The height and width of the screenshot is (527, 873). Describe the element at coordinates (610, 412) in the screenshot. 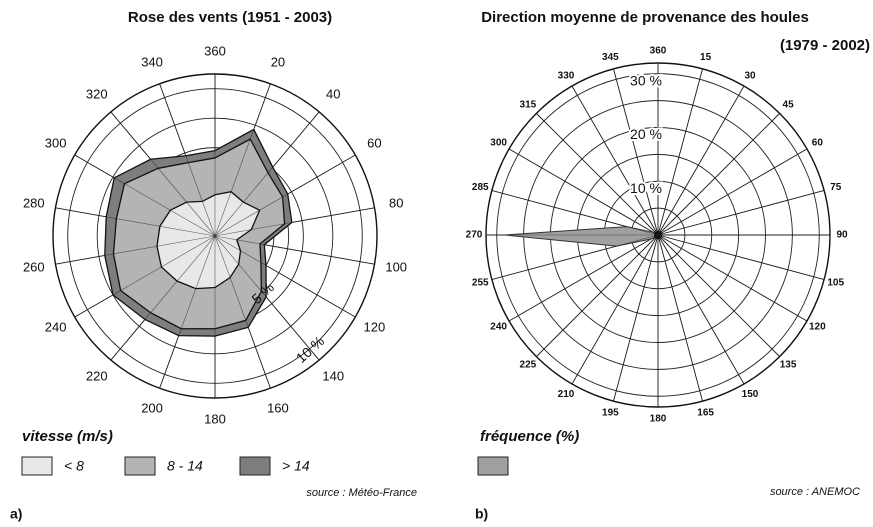

I see `direction-label: 195` at that location.